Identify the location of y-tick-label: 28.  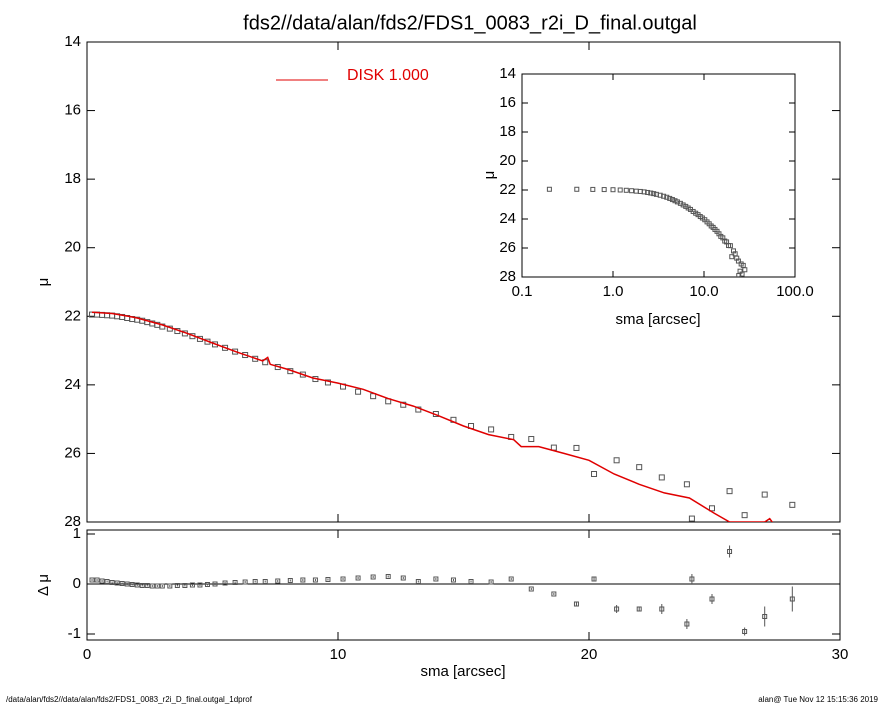
(507, 276).